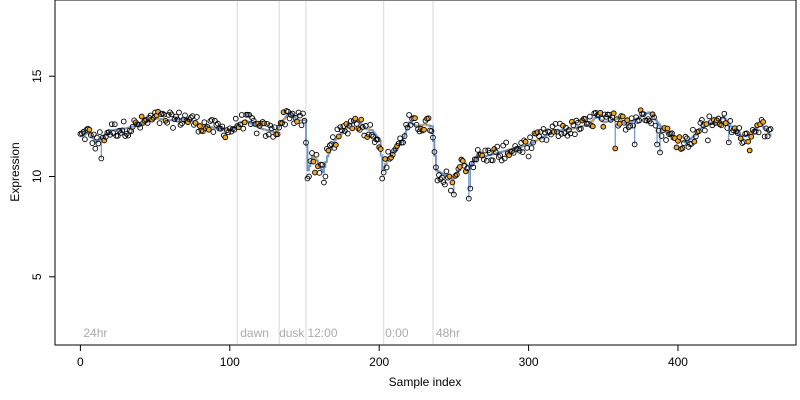  I want to click on y-tick-label: 5, so click(37, 276).